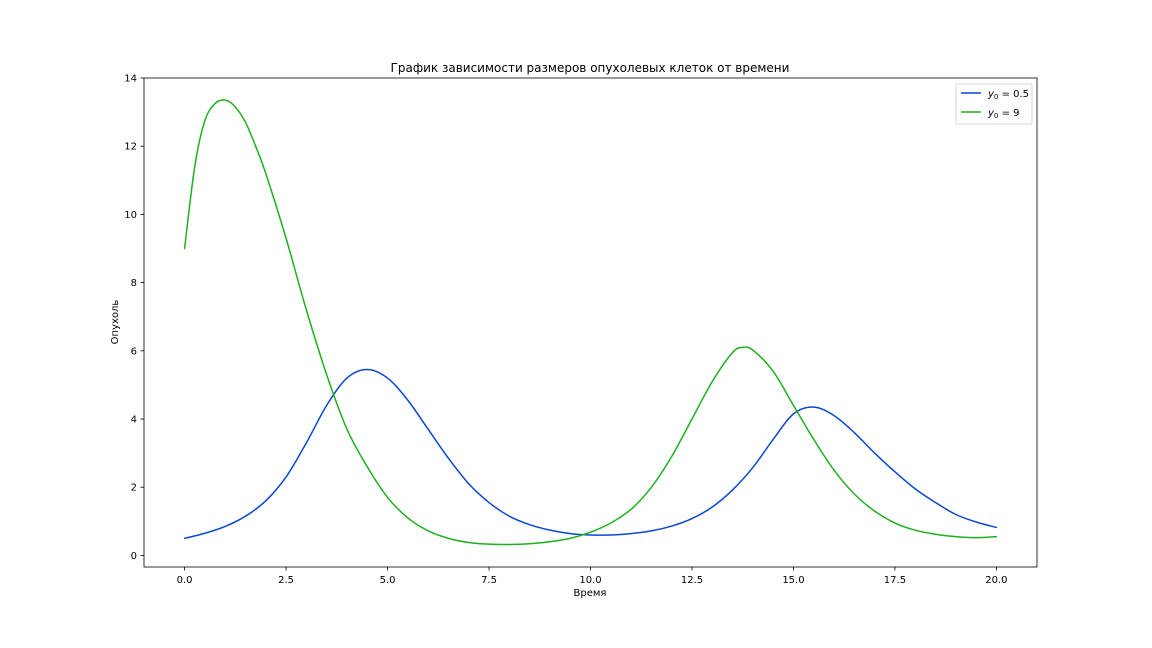 The image size is (1152, 648). I want to click on x-axis: 0.0 2.5 5.0 7.5 10.0 12.5 15.0 17.5 20.0, so click(592, 576).